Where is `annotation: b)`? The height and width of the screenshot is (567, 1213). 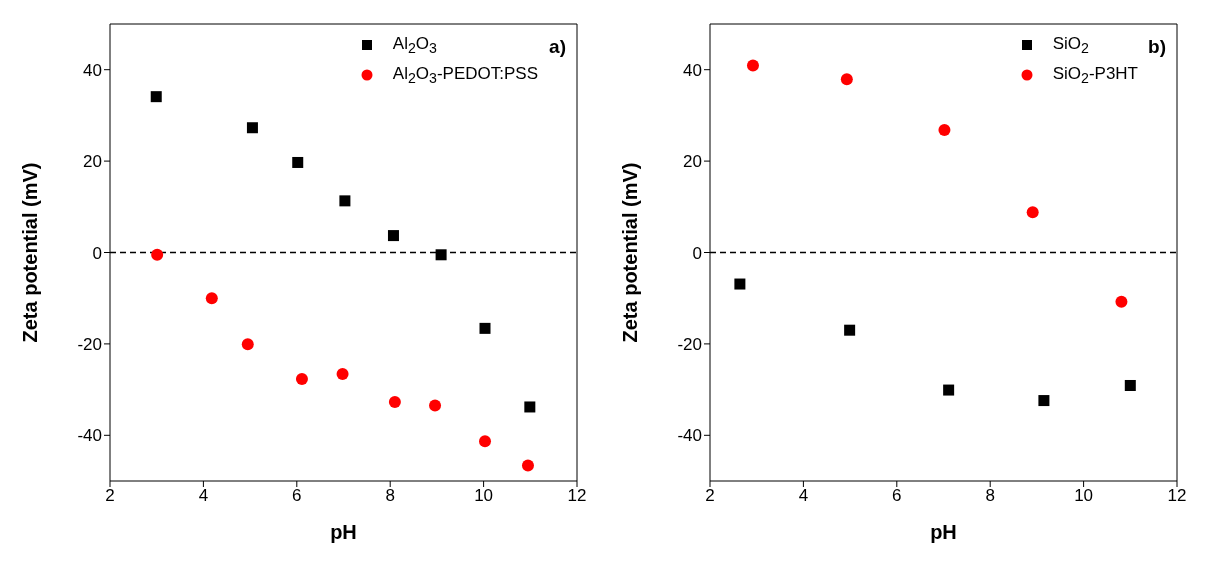
annotation: b) is located at coordinates (1157, 47).